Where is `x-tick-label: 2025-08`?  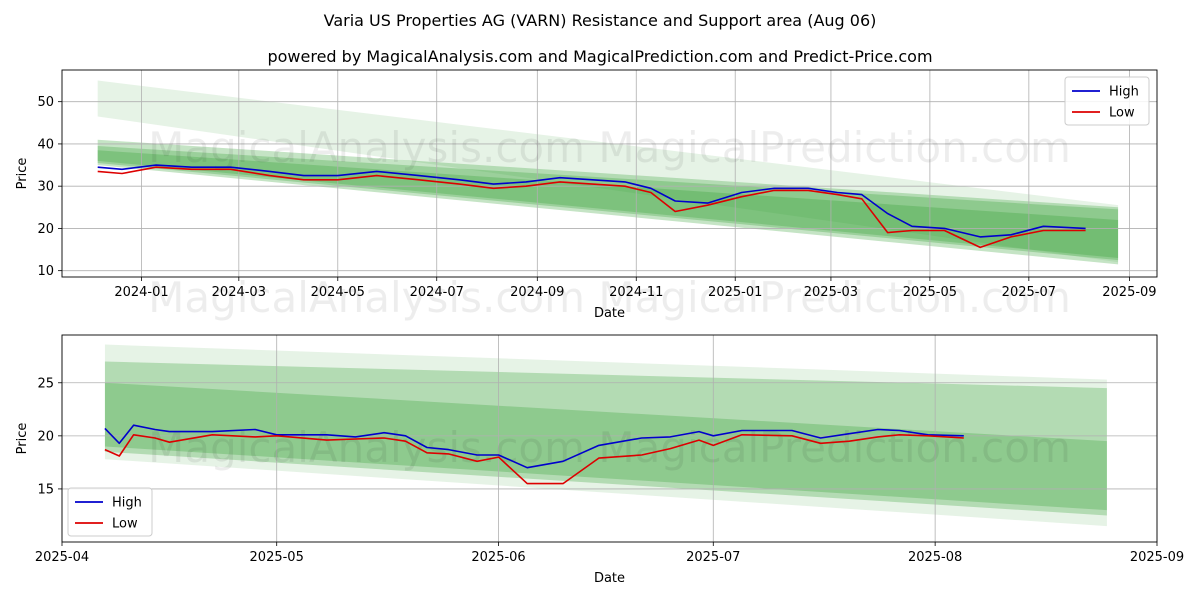
x-tick-label: 2025-08 is located at coordinates (935, 557).